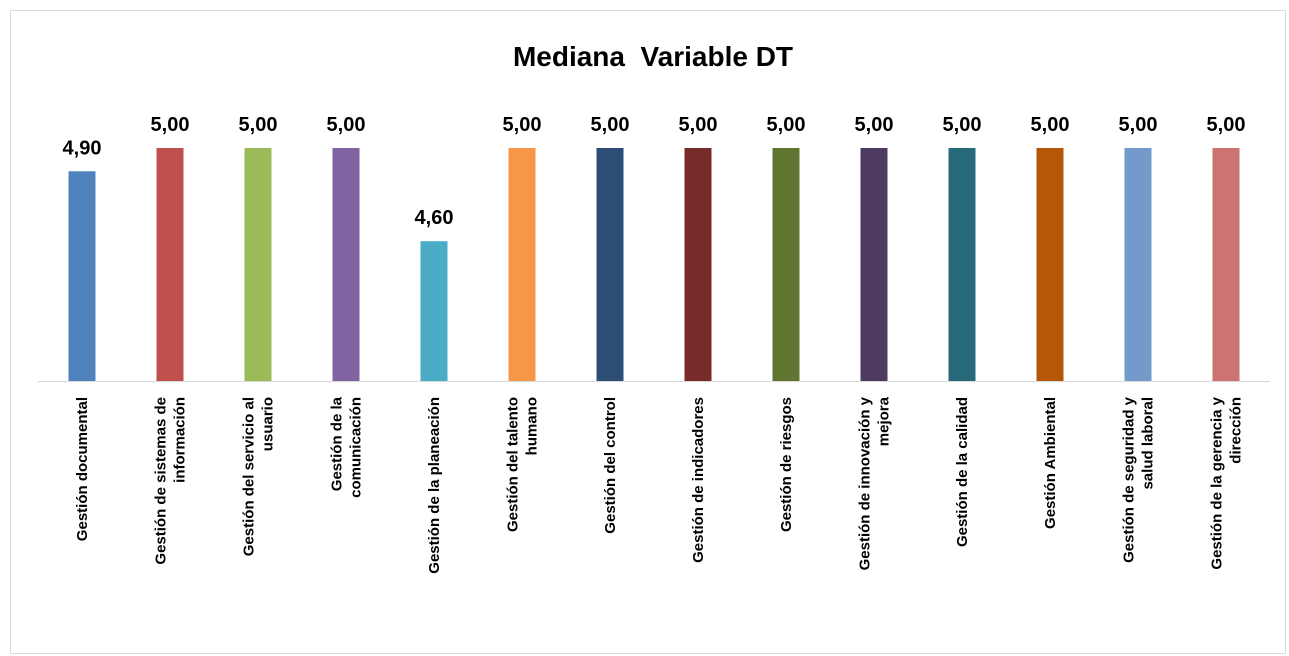 The image size is (1289, 656). Describe the element at coordinates (249, 476) in the screenshot. I see `category-label-line: Gestión del servicio al` at that location.